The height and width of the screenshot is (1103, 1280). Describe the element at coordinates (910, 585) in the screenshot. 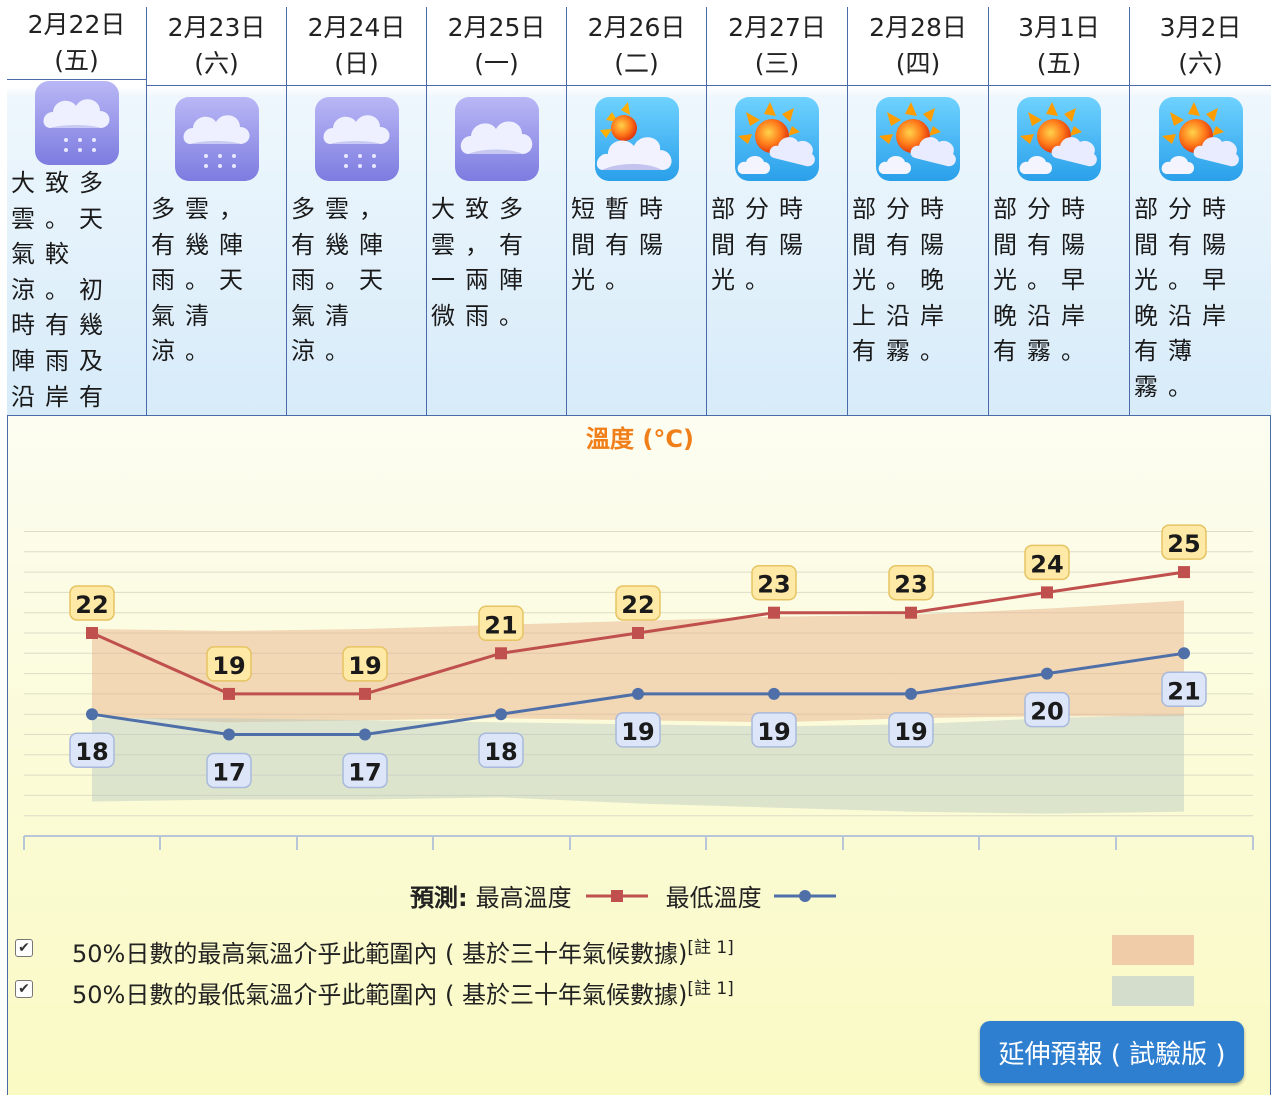

I see `max-temp-label: 23` at that location.